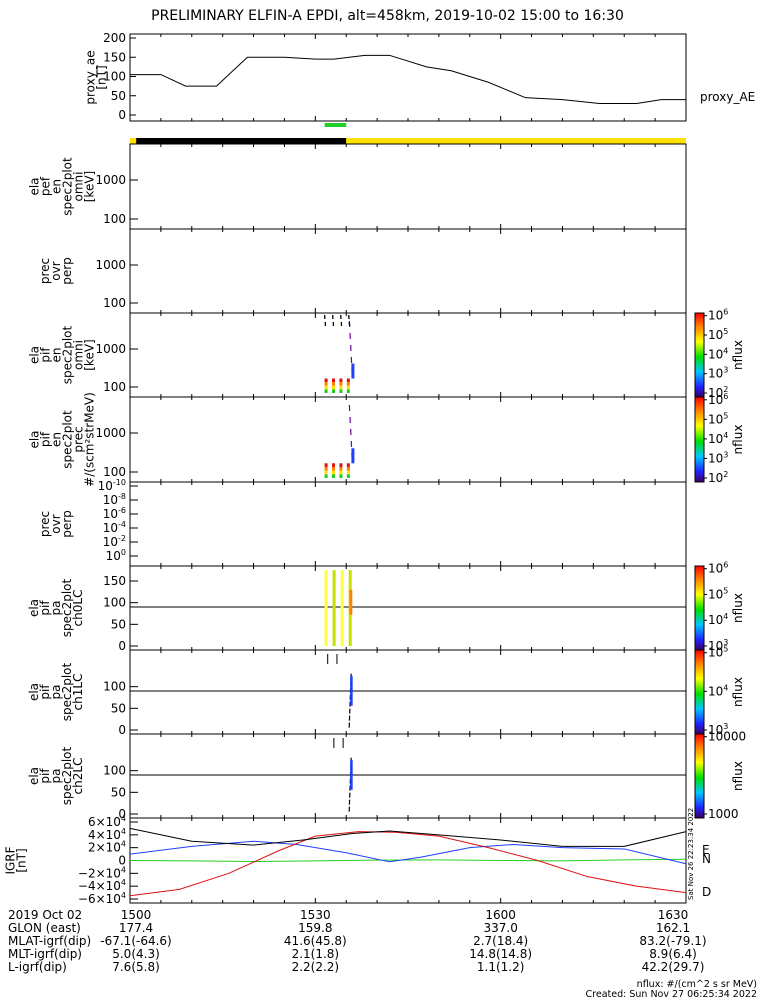 This screenshot has height=1000, width=775. Describe the element at coordinates (35, 186) in the screenshot. I see `panel-1-ylabel-0: ela` at that location.